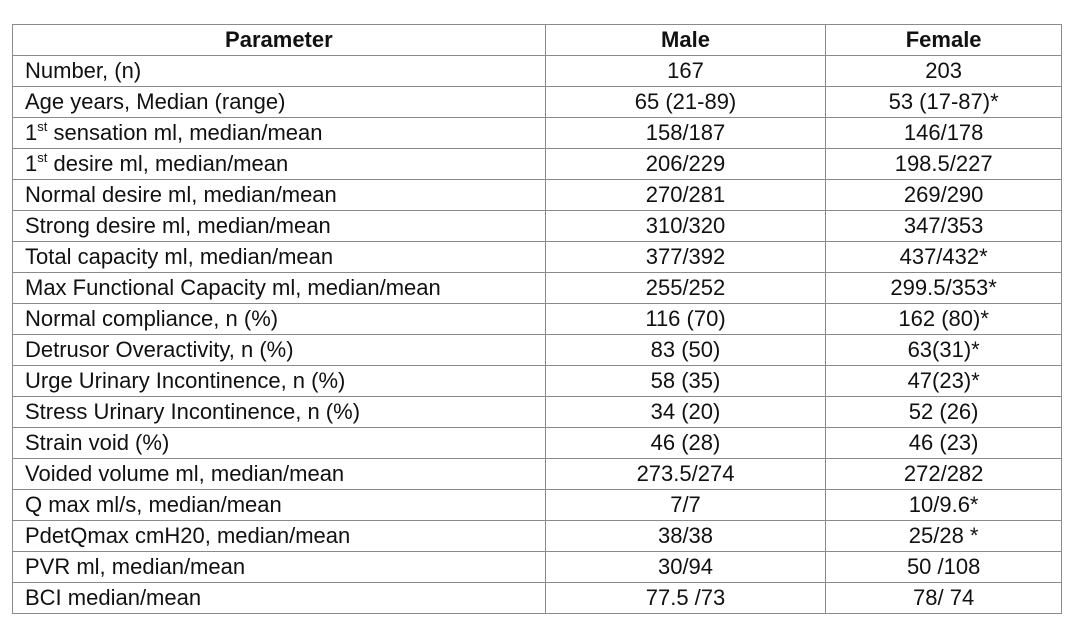  What do you see at coordinates (943, 71) in the screenshot?
I see `cell: 203` at bounding box center [943, 71].